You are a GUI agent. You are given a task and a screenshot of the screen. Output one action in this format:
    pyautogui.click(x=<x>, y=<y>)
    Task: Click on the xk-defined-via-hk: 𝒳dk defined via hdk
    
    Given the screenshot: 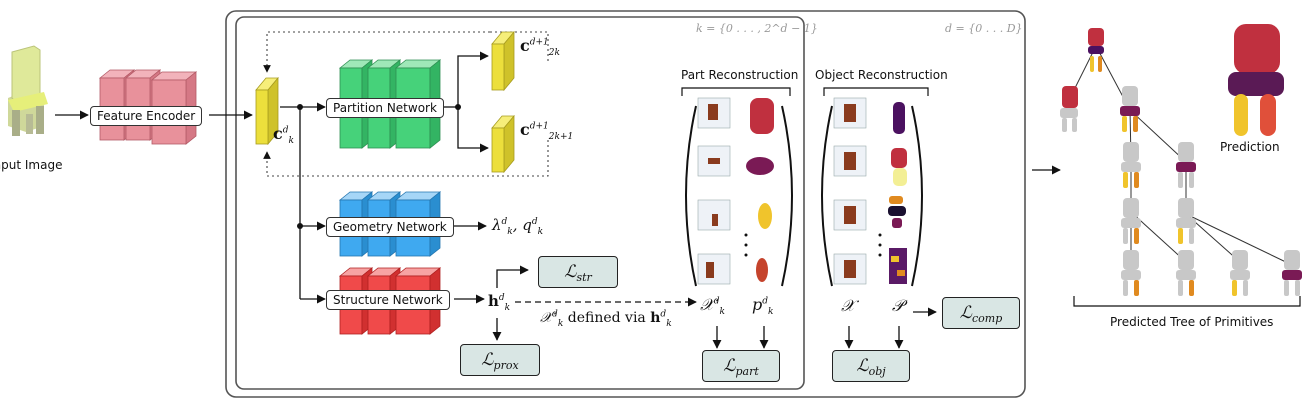 What is the action you would take?
    pyautogui.click(x=606, y=319)
    